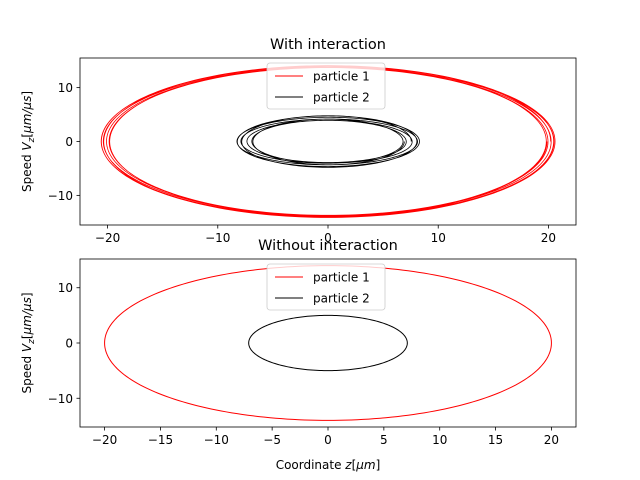 The image size is (640, 480). What do you see at coordinates (328, 45) in the screenshot?
I see `chart-title: With interaction` at bounding box center [328, 45].